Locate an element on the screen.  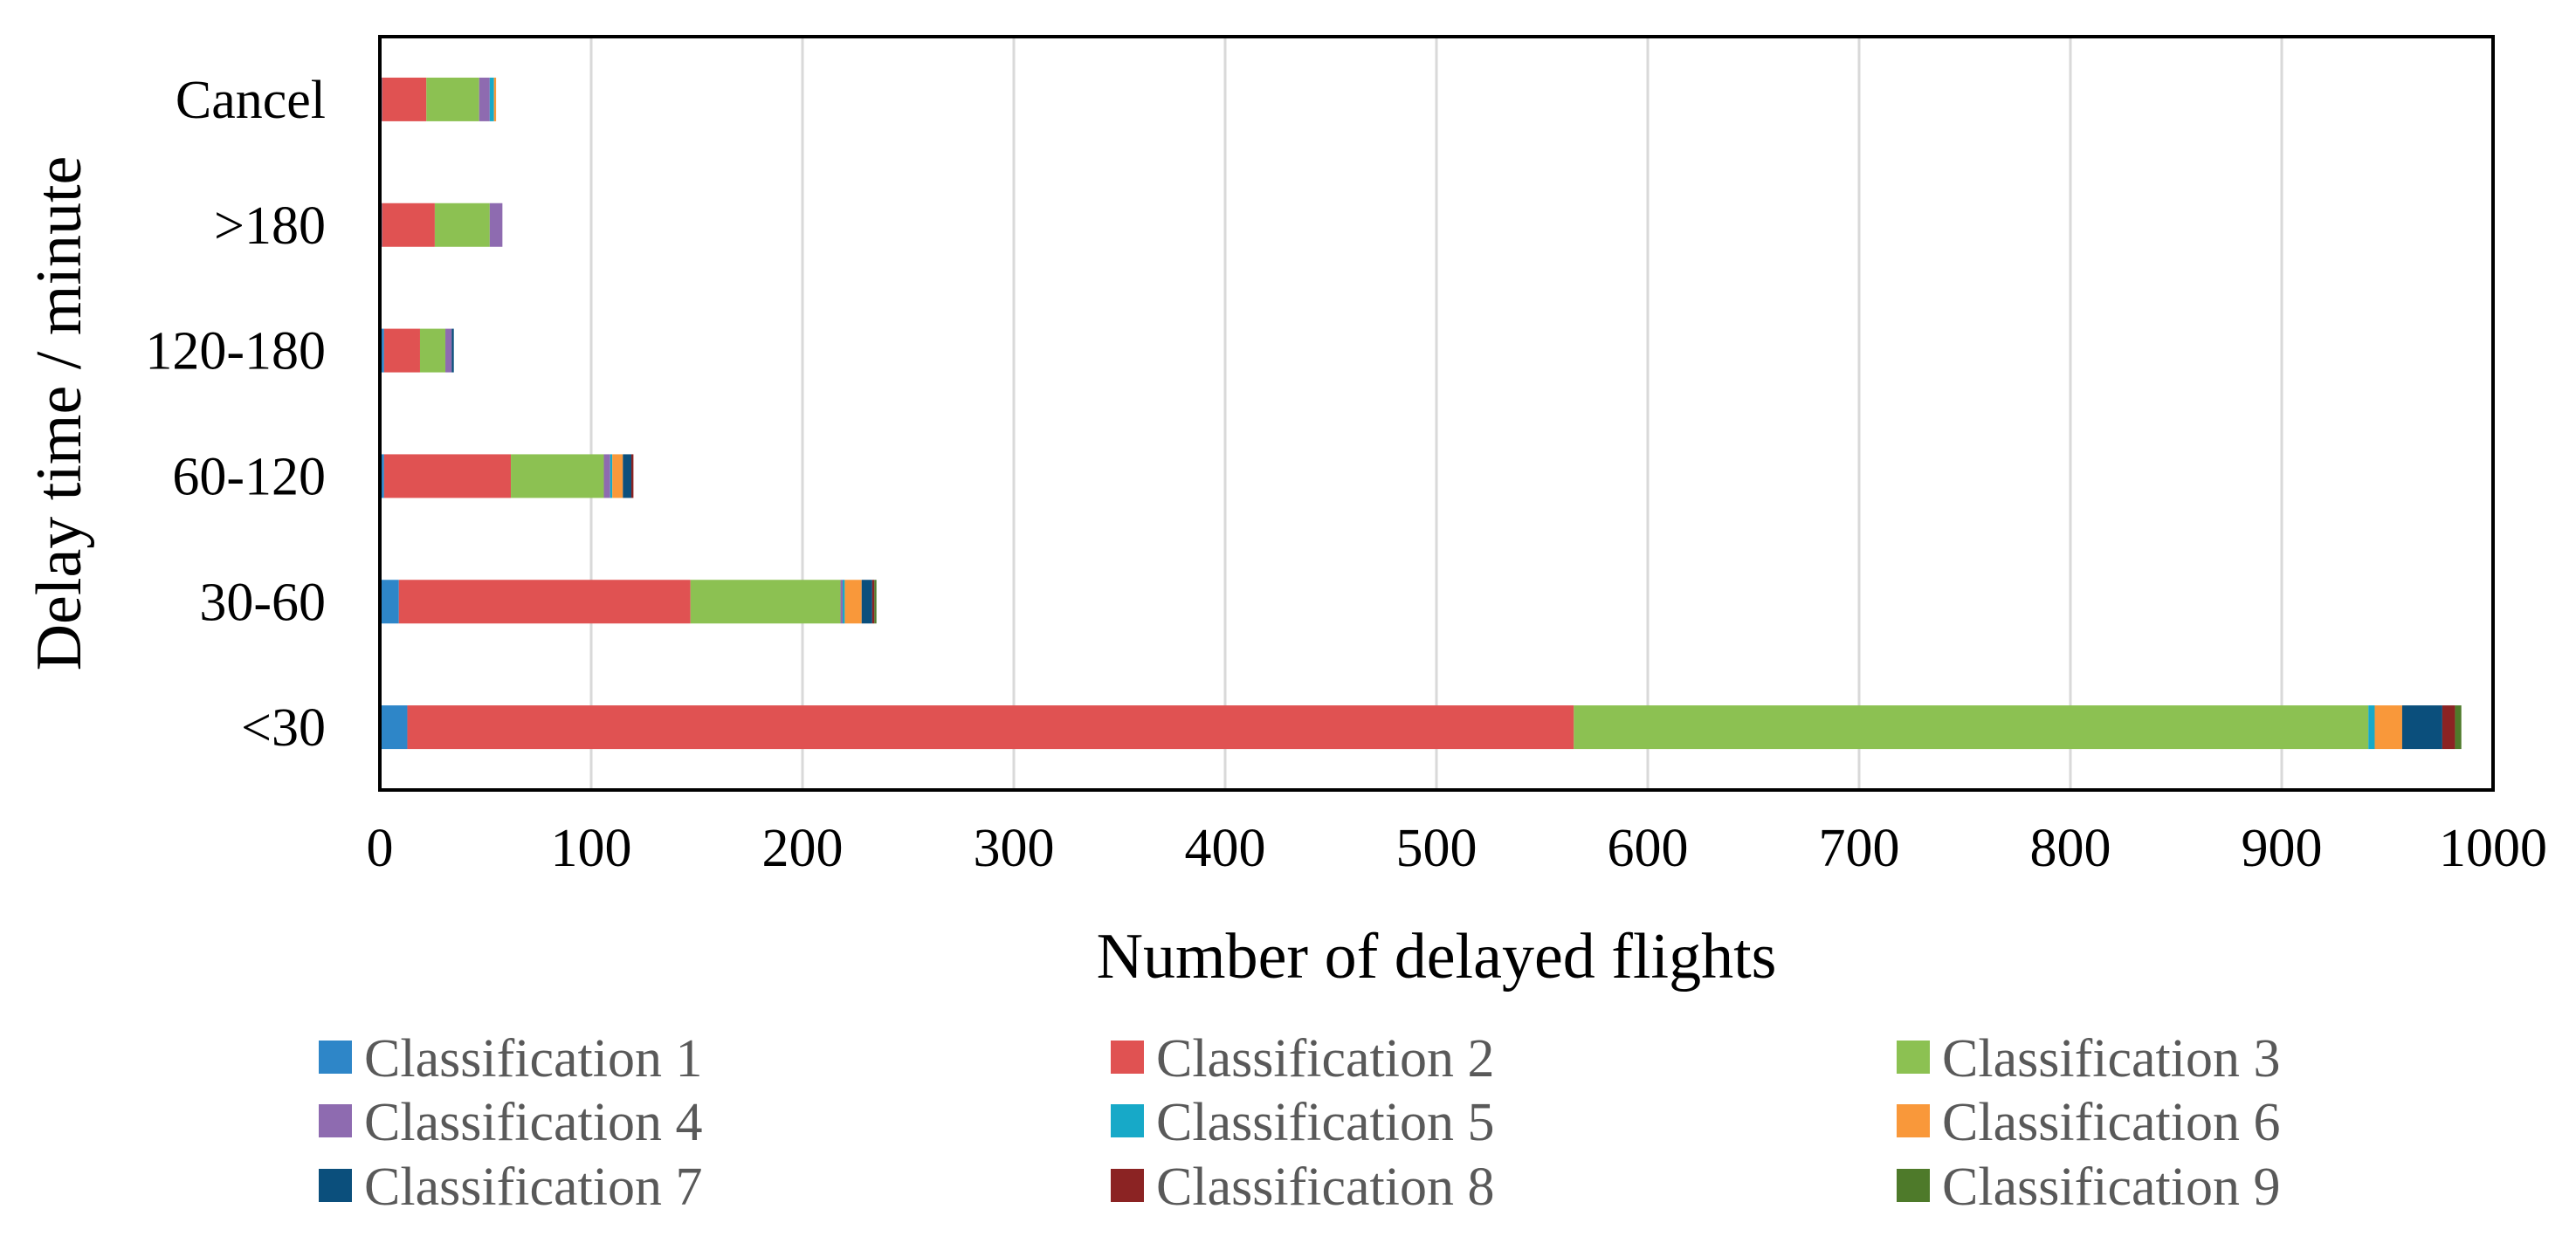
y-tick-label: >180 is located at coordinates (270, 226).